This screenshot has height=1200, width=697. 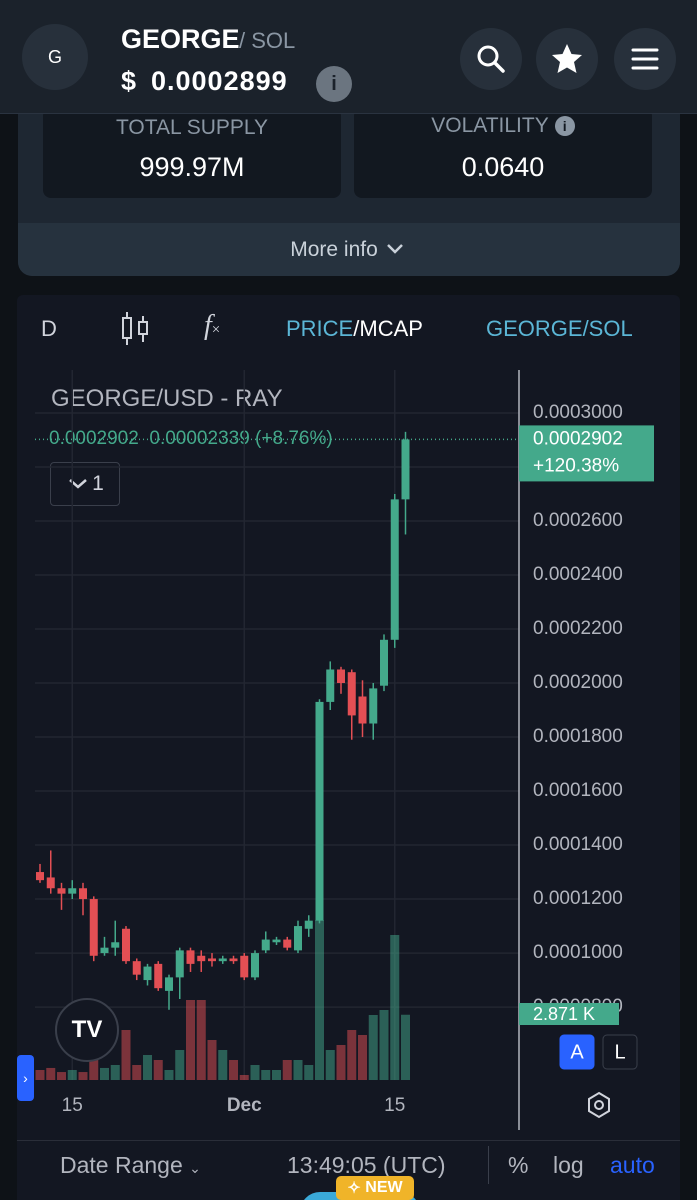 What do you see at coordinates (576, 465) in the screenshot?
I see `change-label: +120.38%` at bounding box center [576, 465].